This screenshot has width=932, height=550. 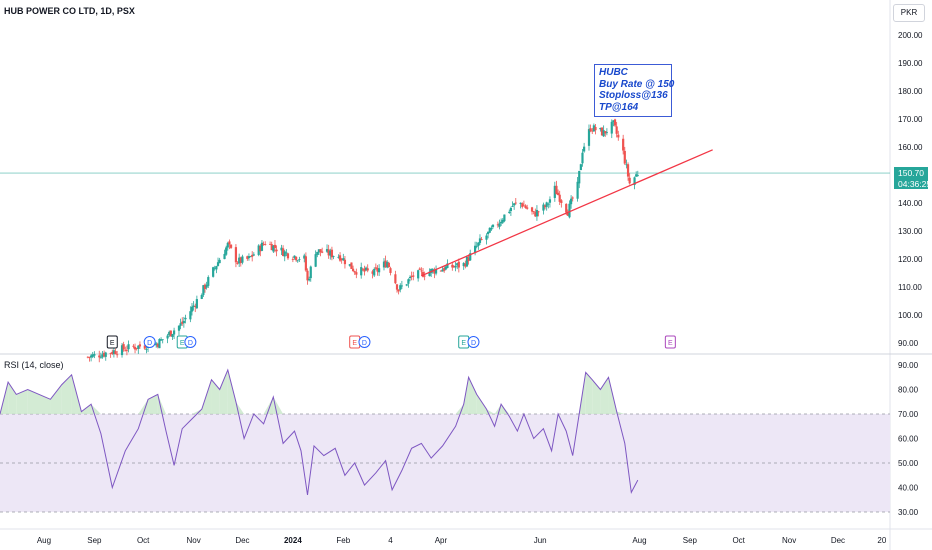 I want to click on event-marker-label: E, so click(x=463, y=343).